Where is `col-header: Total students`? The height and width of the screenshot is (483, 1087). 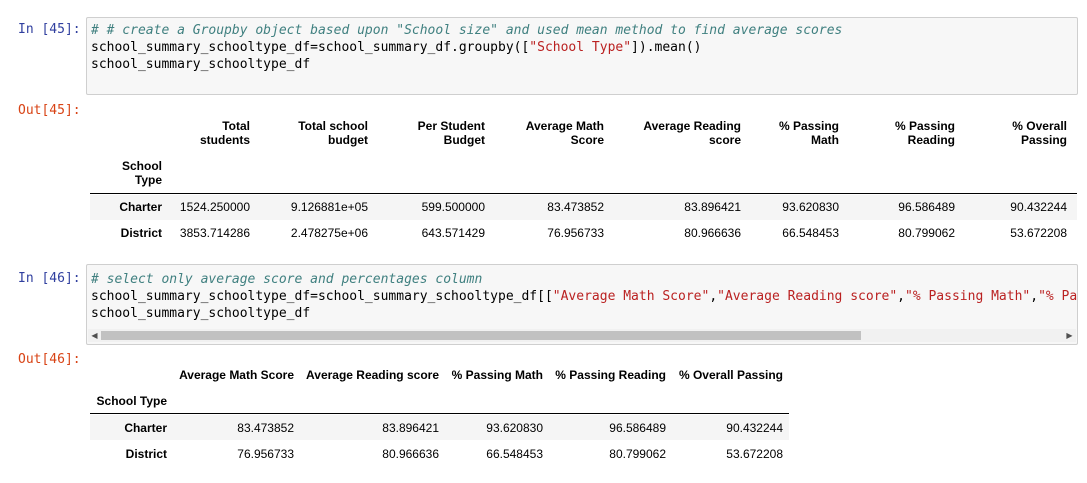 col-header: Total students is located at coordinates (224, 133).